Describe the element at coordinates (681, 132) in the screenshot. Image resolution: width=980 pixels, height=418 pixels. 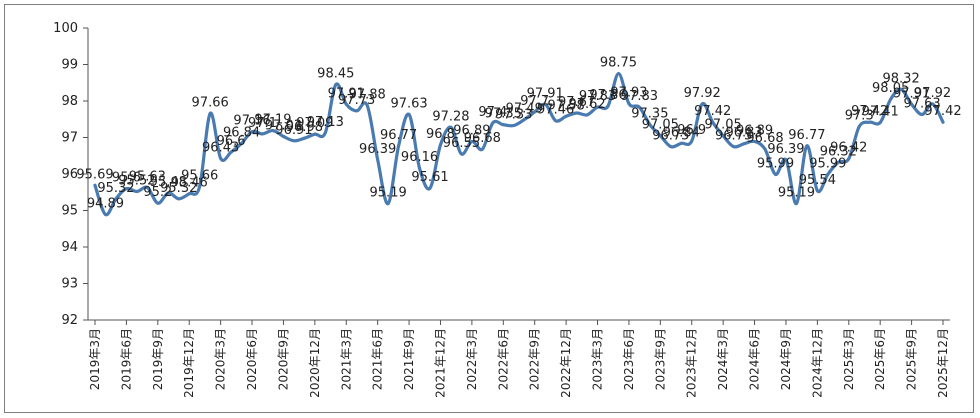
I see `data-label: 96.84` at that location.